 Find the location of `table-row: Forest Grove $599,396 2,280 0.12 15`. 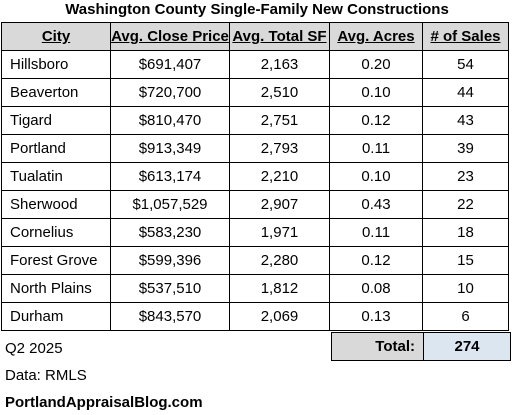

table-row: Forest Grove $599,396 2,280 0.12 15 is located at coordinates (255, 260).